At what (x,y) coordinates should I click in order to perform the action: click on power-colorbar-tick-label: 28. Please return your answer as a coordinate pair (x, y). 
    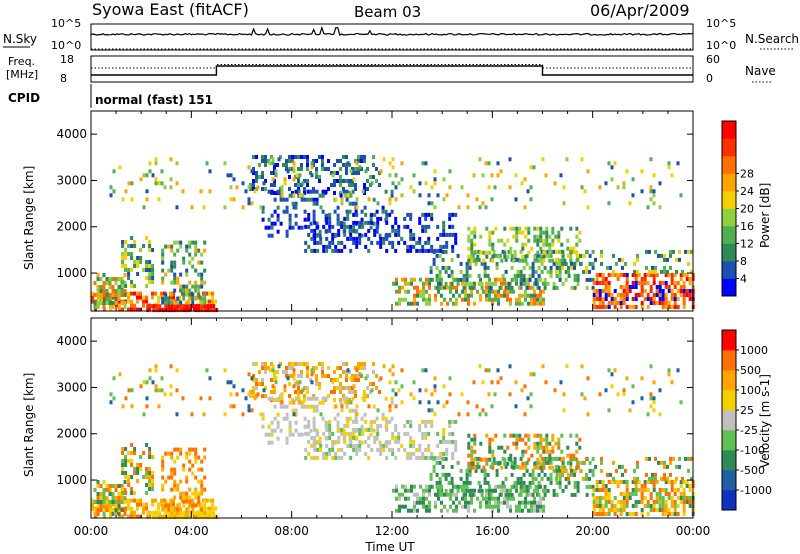
    Looking at the image, I should click on (747, 174).